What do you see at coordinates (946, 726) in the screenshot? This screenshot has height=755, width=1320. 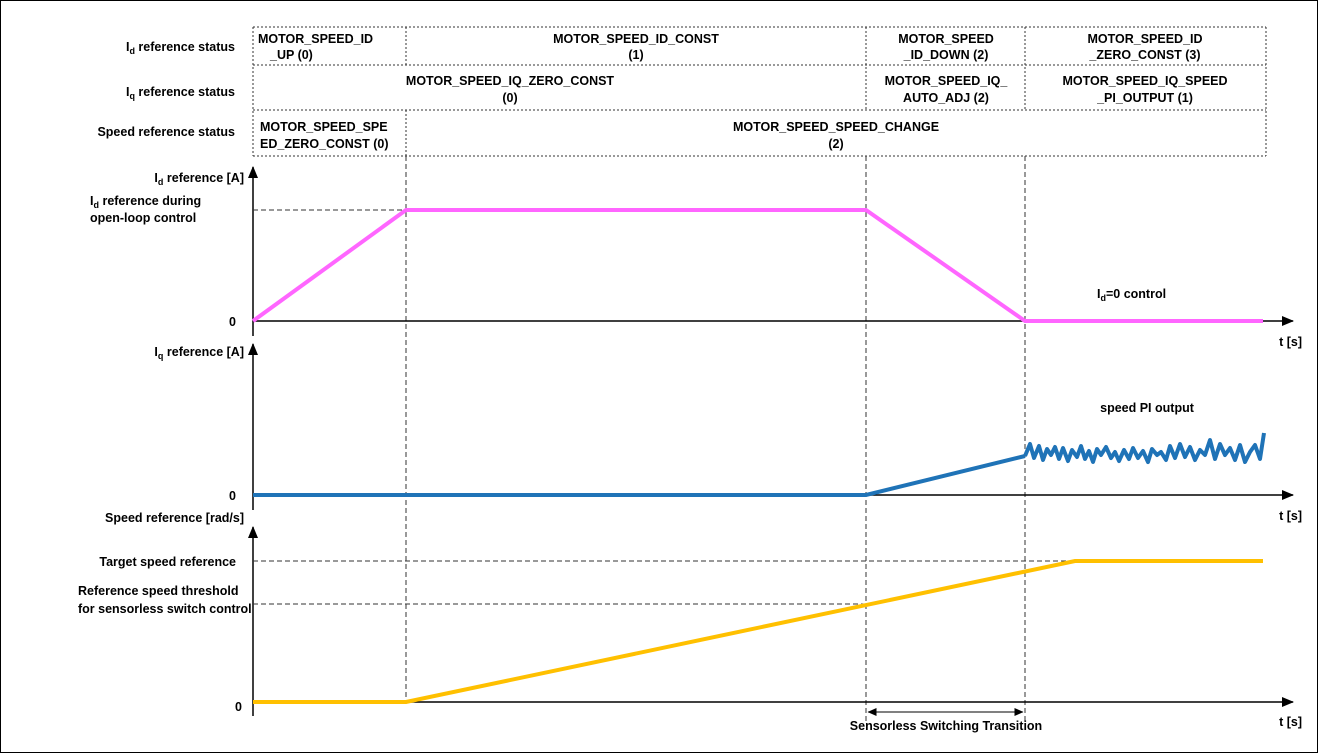 I see `transition-label: Sensorless Switching Transition` at bounding box center [946, 726].